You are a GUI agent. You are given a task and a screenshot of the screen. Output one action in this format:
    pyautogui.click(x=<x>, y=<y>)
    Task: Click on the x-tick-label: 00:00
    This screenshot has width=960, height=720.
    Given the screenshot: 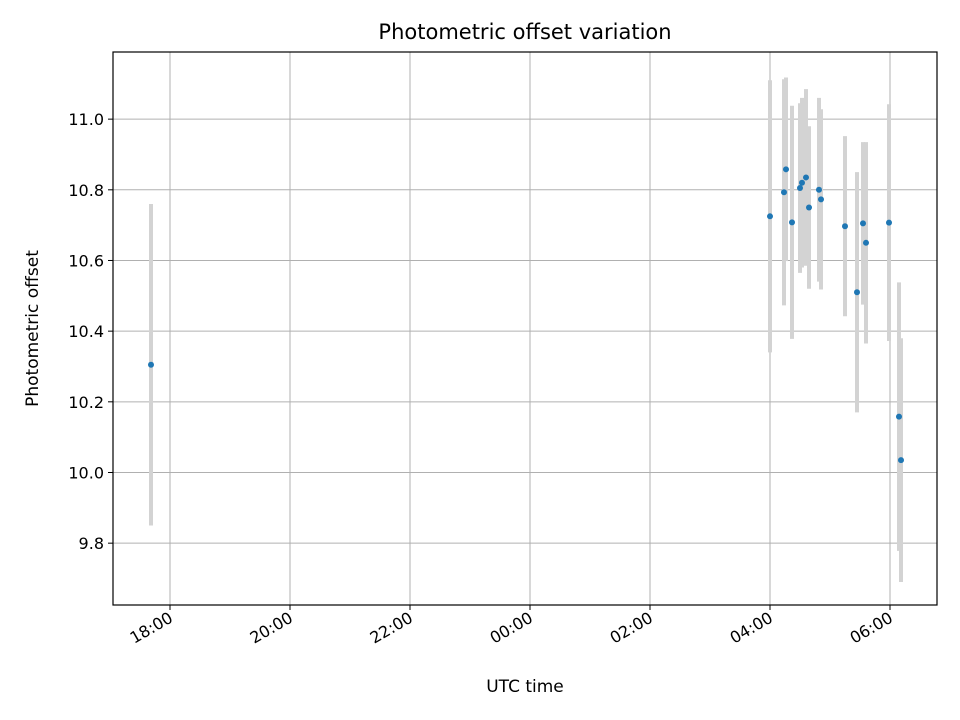 What is the action you would take?
    pyautogui.click(x=511, y=628)
    